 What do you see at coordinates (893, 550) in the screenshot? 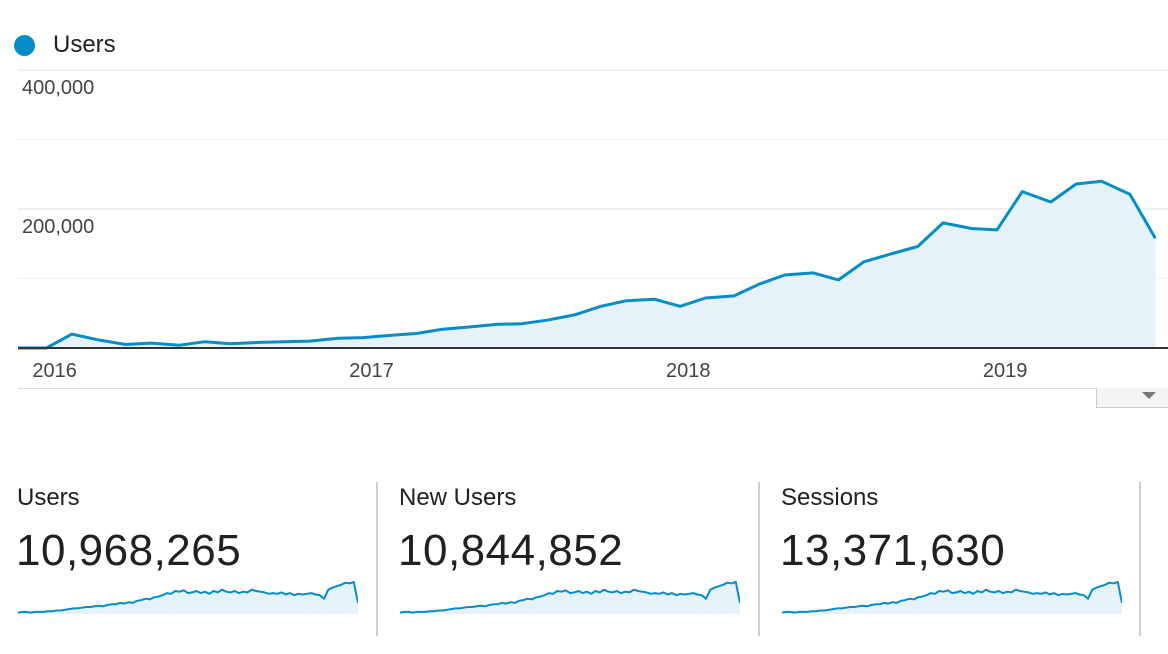
I see `metric-value: 13,371,630` at bounding box center [893, 550].